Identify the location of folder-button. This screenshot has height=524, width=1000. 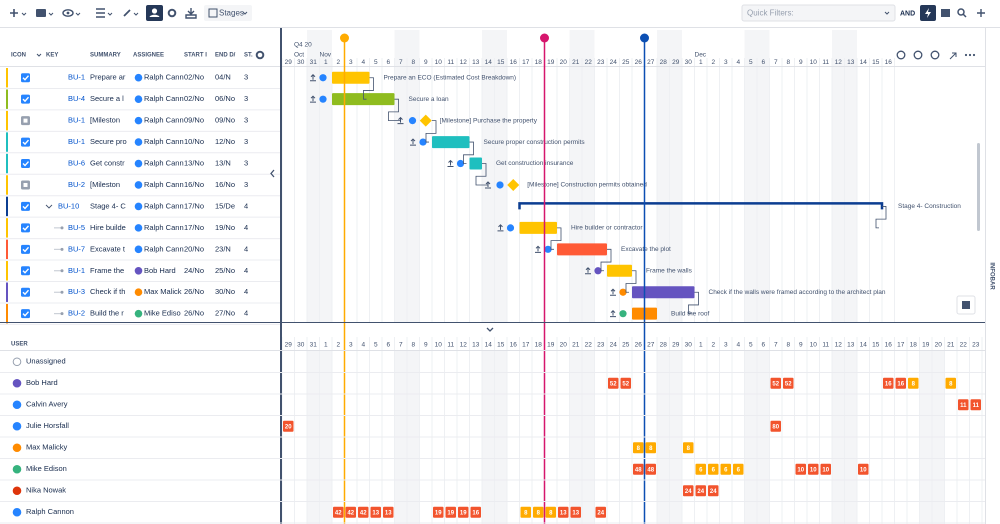
(41, 13).